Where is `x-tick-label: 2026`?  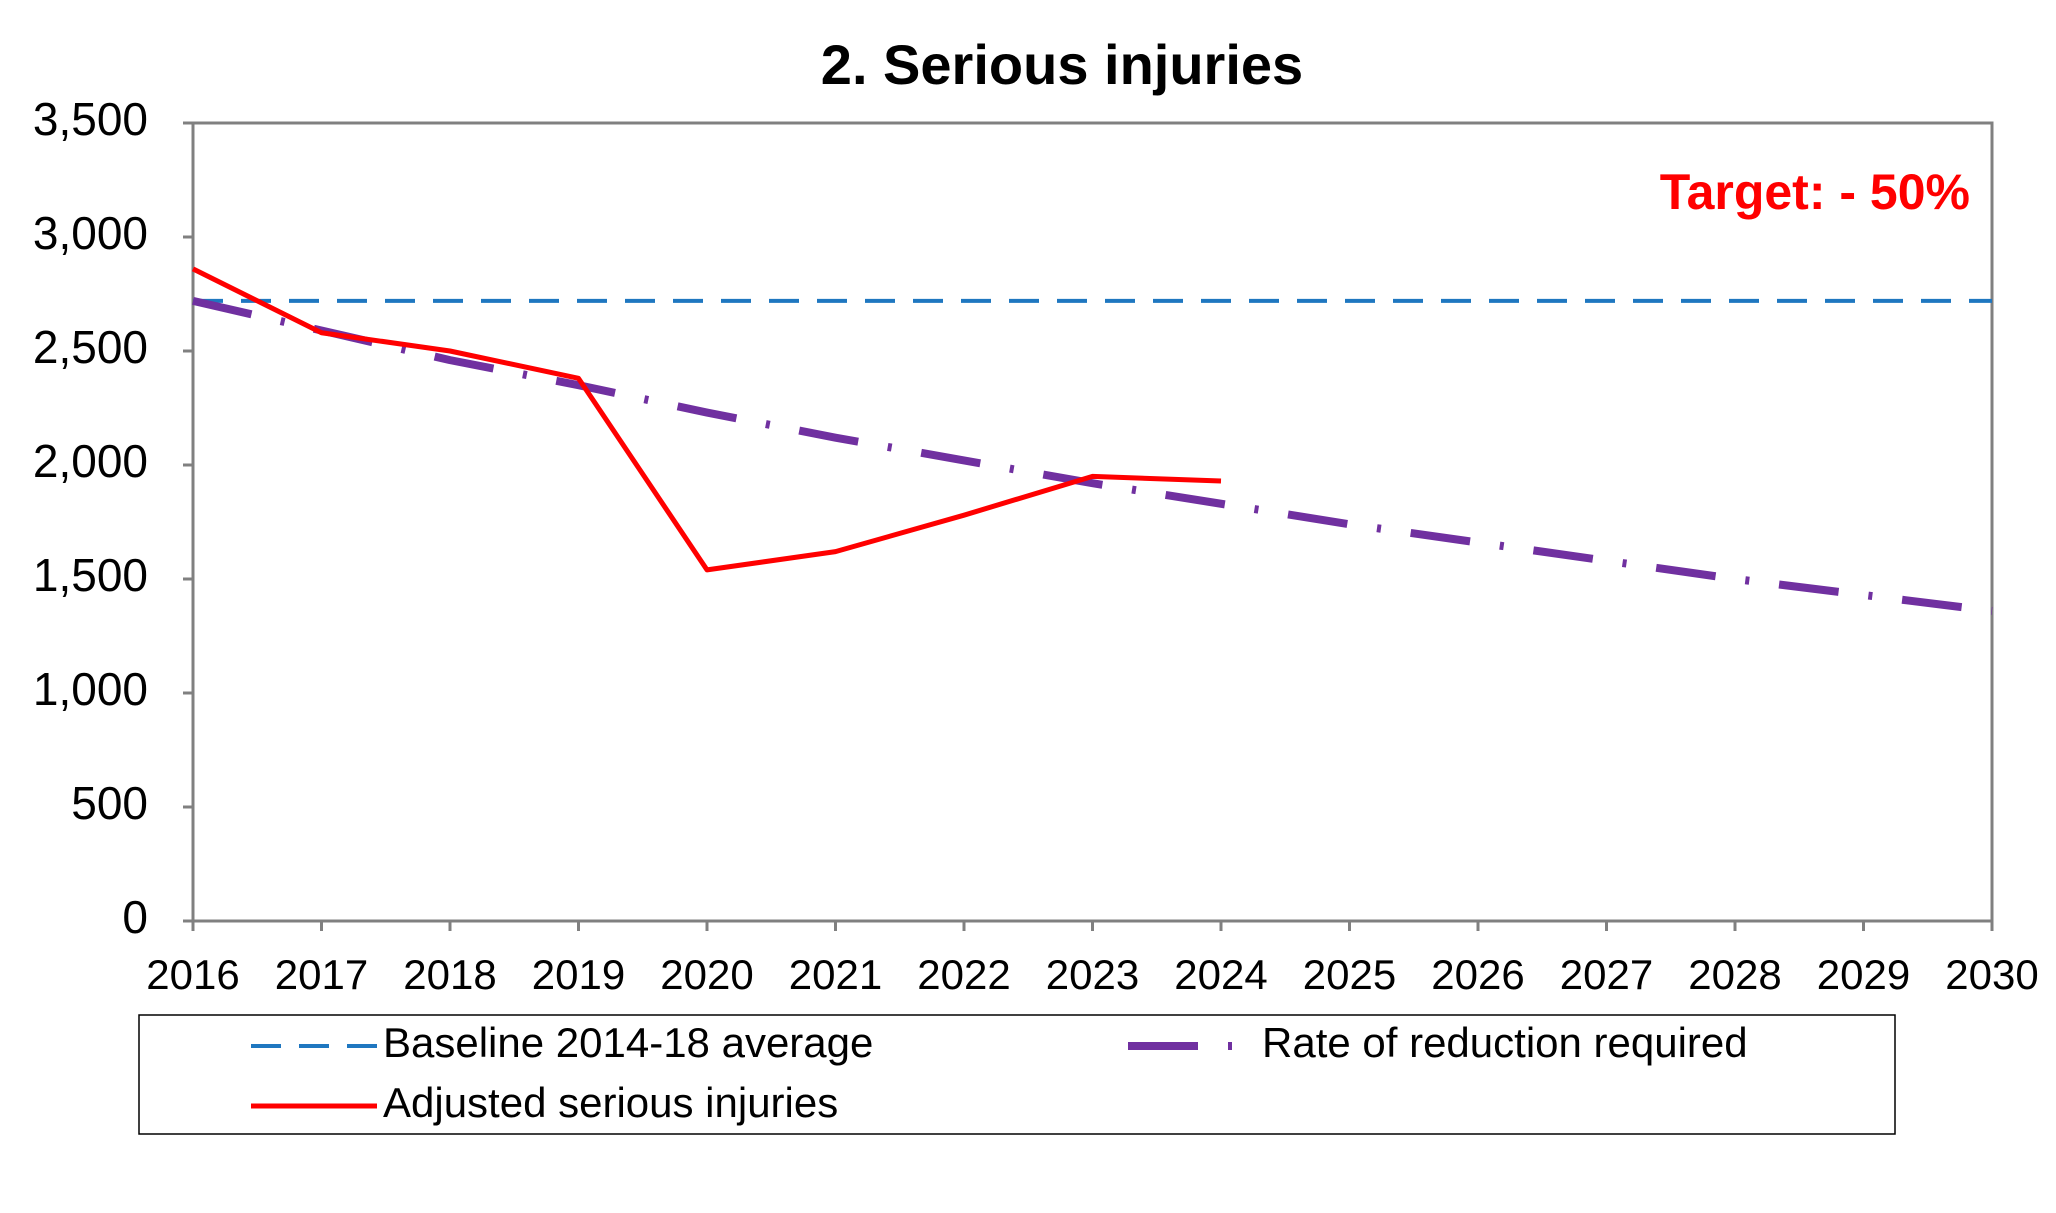
x-tick-label: 2026 is located at coordinates (1477, 974).